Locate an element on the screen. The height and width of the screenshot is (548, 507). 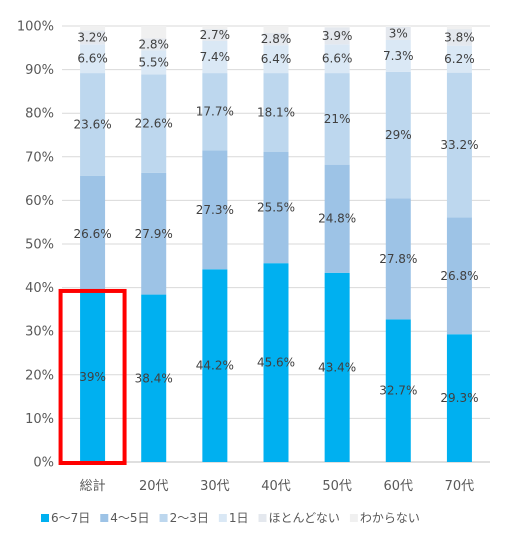
data-label: 39% is located at coordinates (92, 377).